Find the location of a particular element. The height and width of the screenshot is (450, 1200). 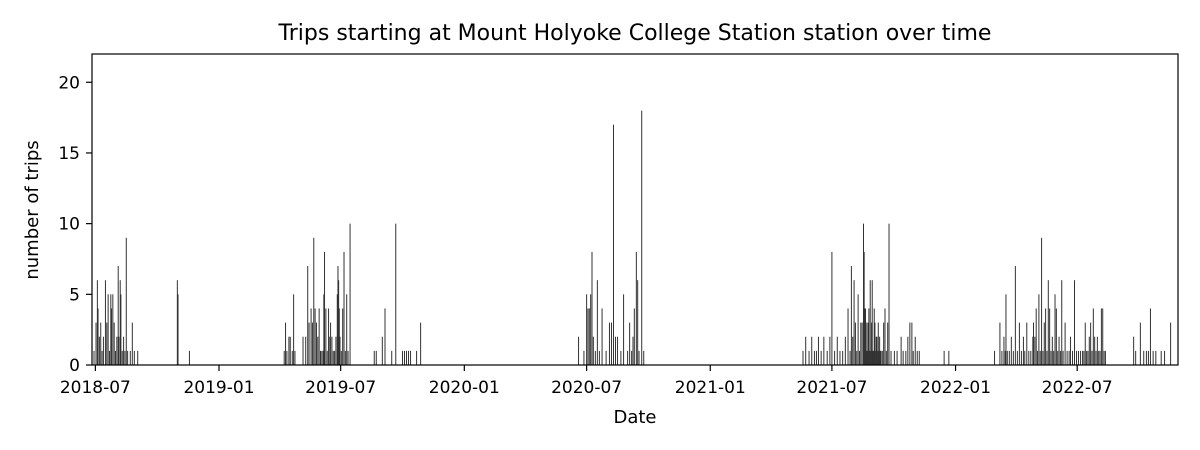

y-tick-label: 20 is located at coordinates (69, 83).